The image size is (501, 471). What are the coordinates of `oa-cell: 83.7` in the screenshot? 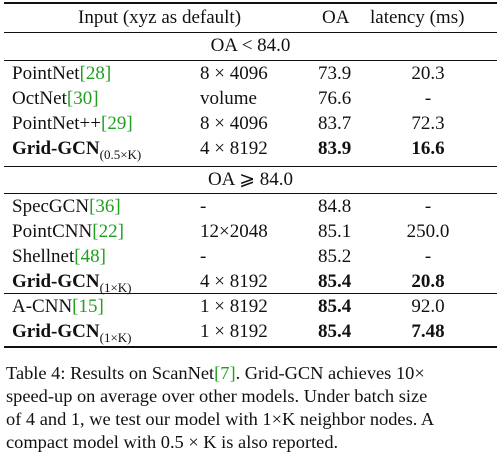 It's located at (335, 123).